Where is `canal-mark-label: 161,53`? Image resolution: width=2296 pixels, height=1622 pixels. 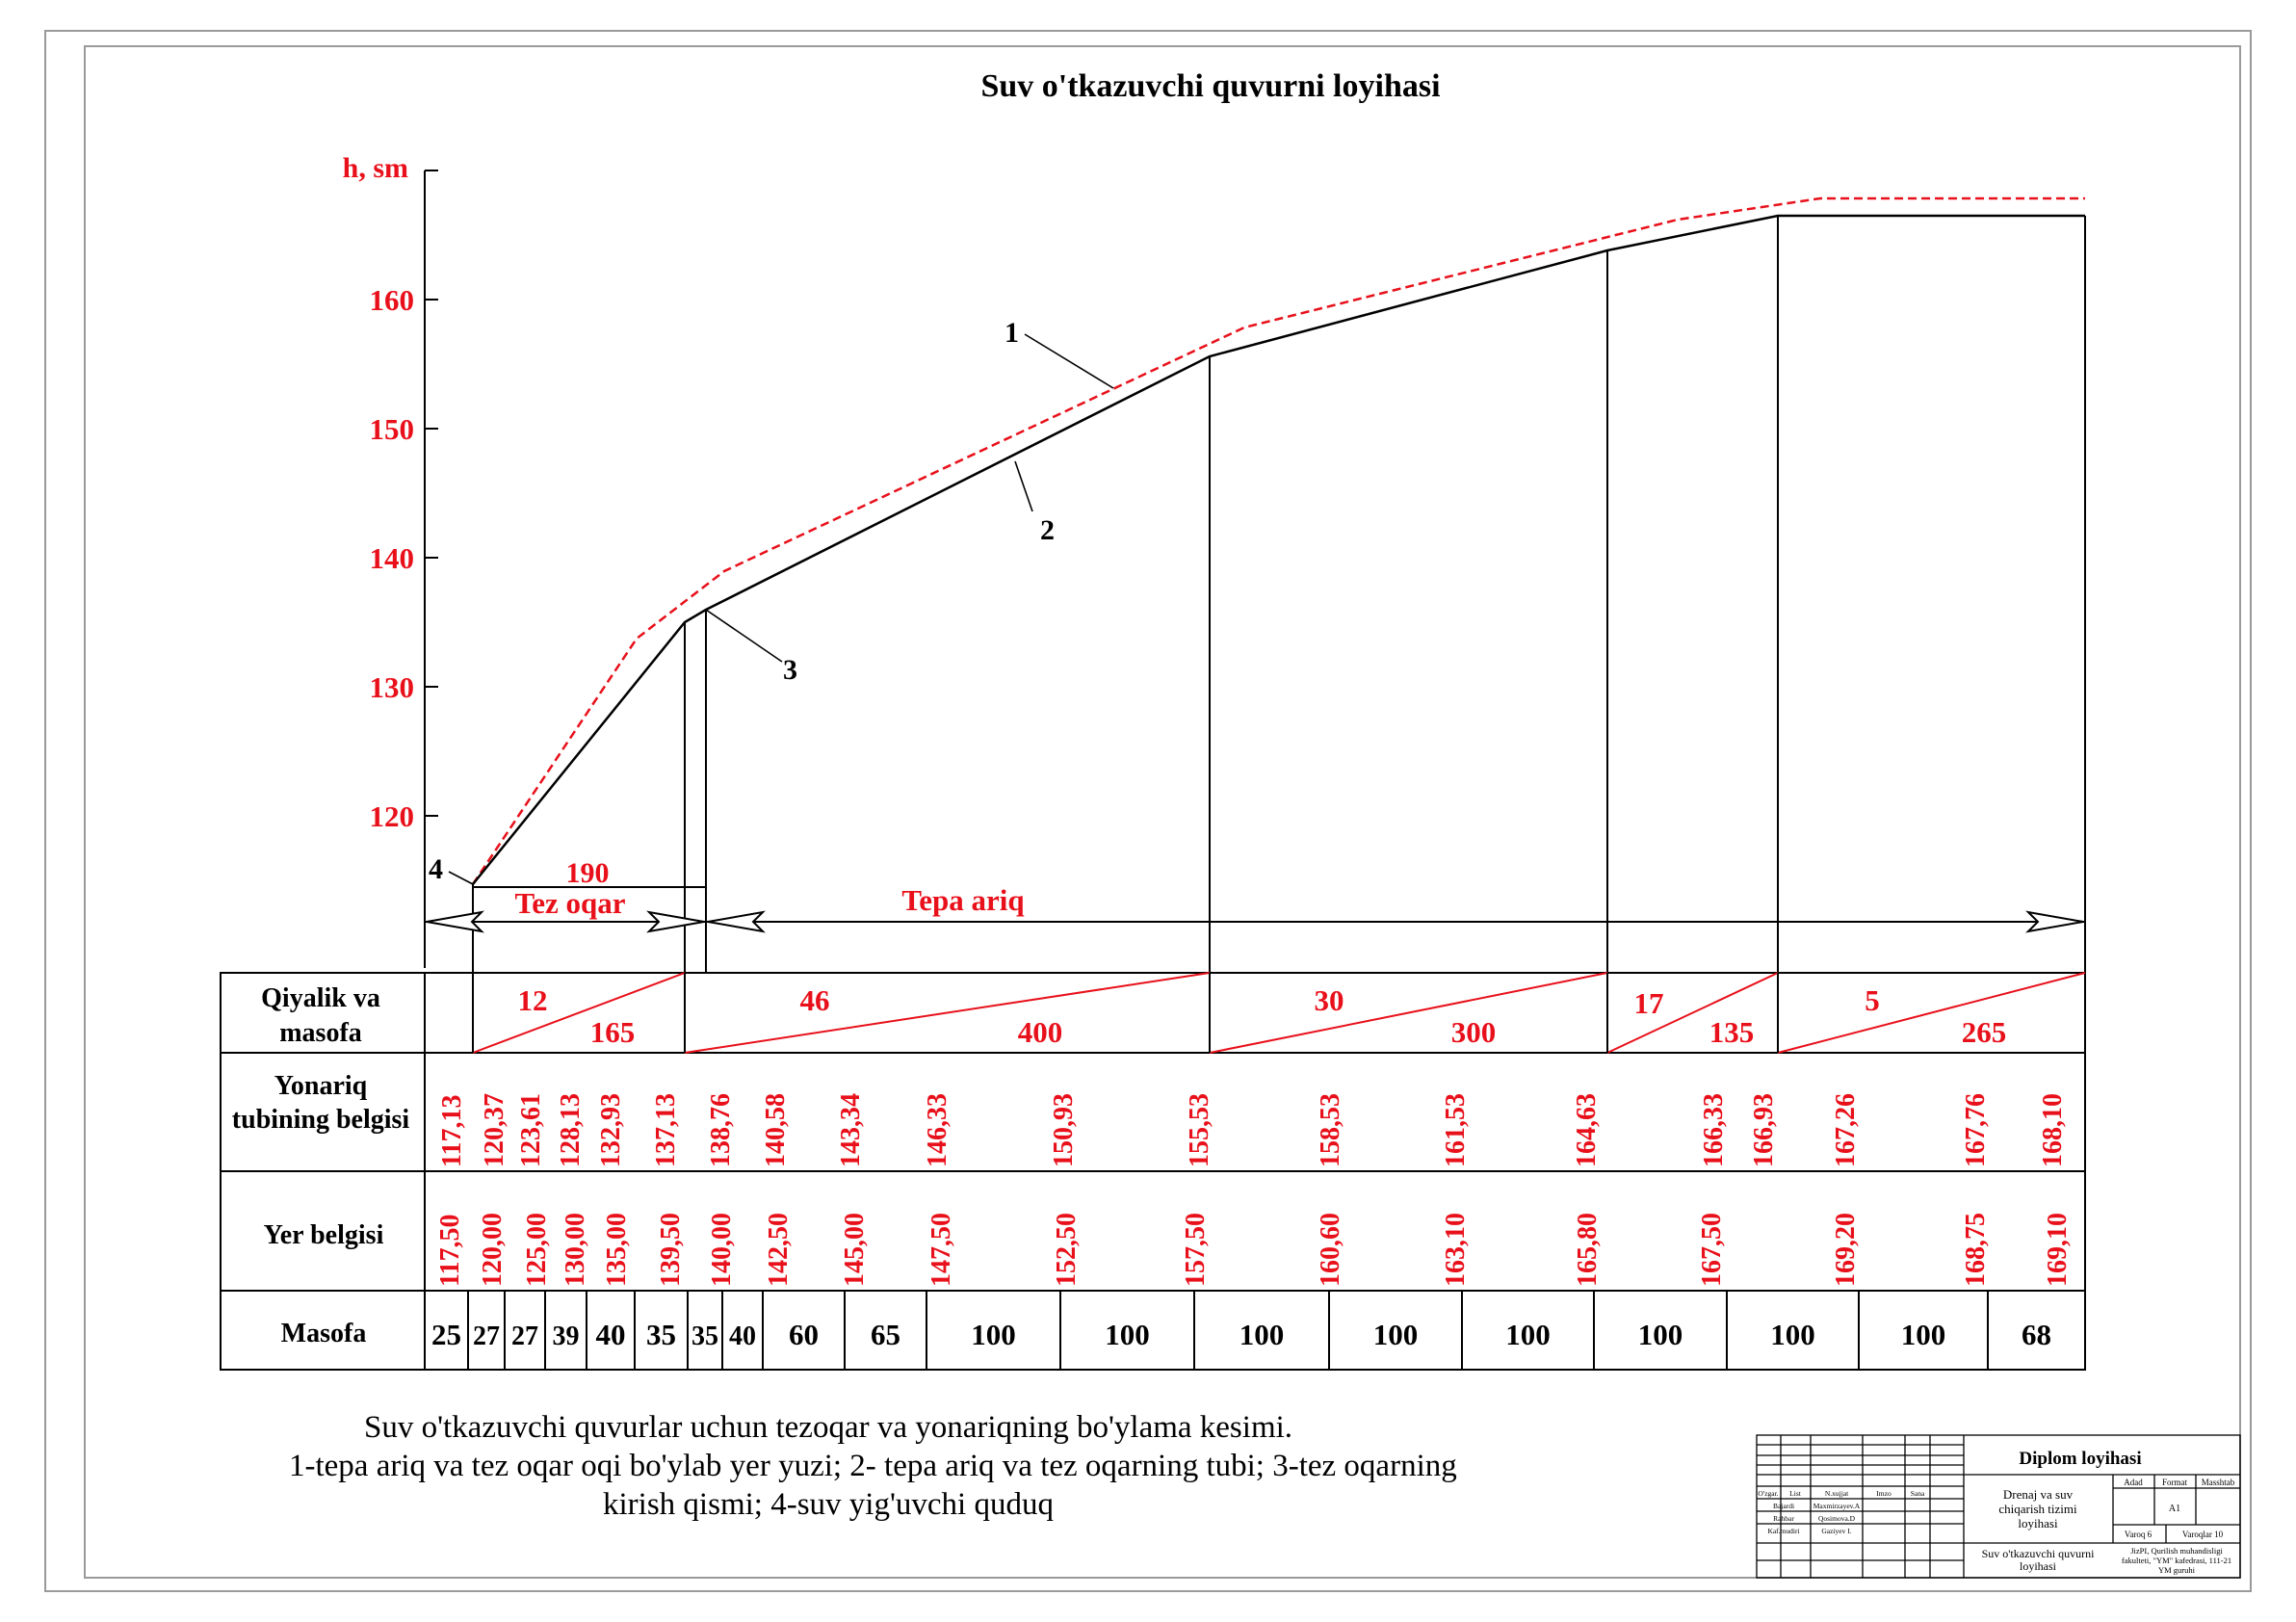 canal-mark-label: 161,53 is located at coordinates (1456, 1130).